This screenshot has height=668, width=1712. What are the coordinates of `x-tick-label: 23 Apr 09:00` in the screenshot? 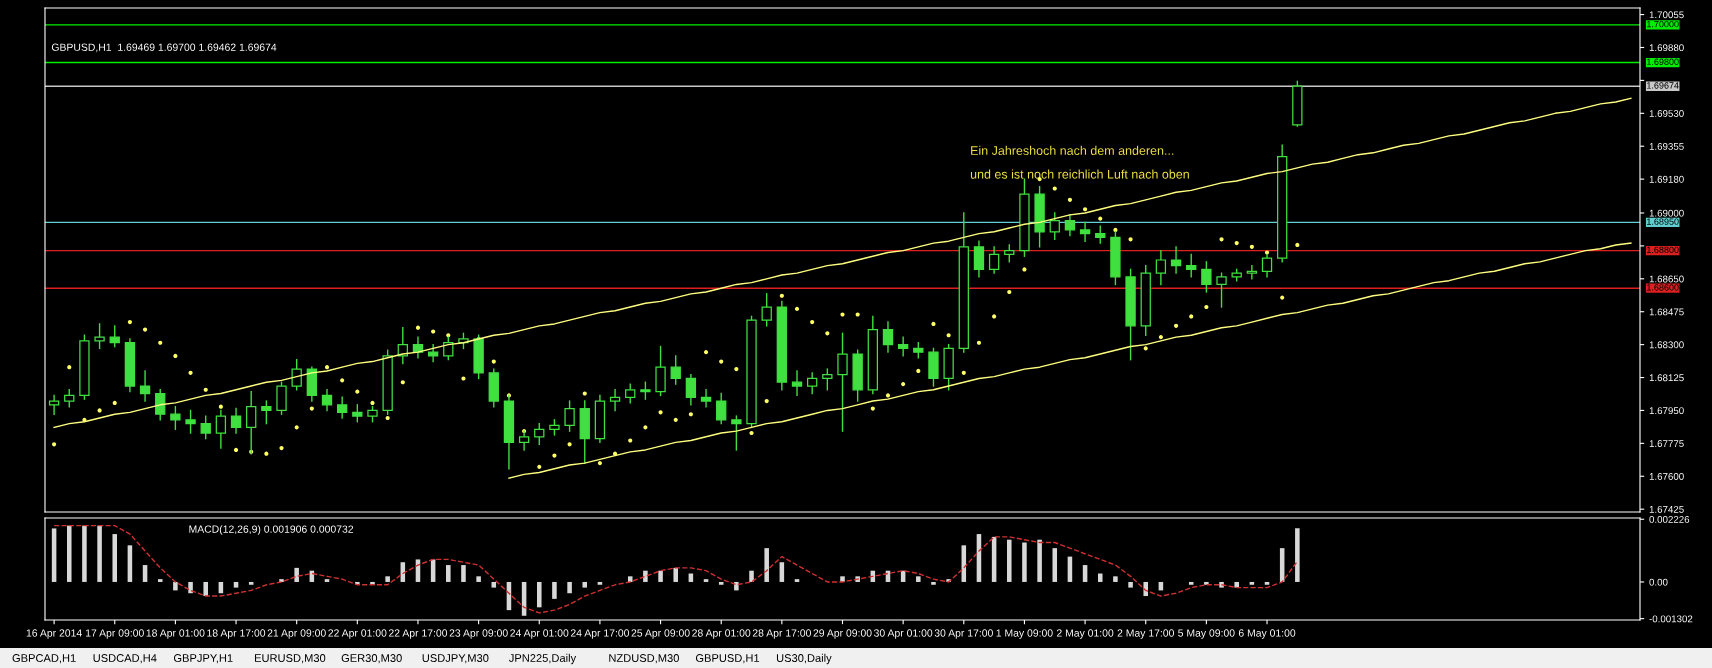 It's located at (478, 634).